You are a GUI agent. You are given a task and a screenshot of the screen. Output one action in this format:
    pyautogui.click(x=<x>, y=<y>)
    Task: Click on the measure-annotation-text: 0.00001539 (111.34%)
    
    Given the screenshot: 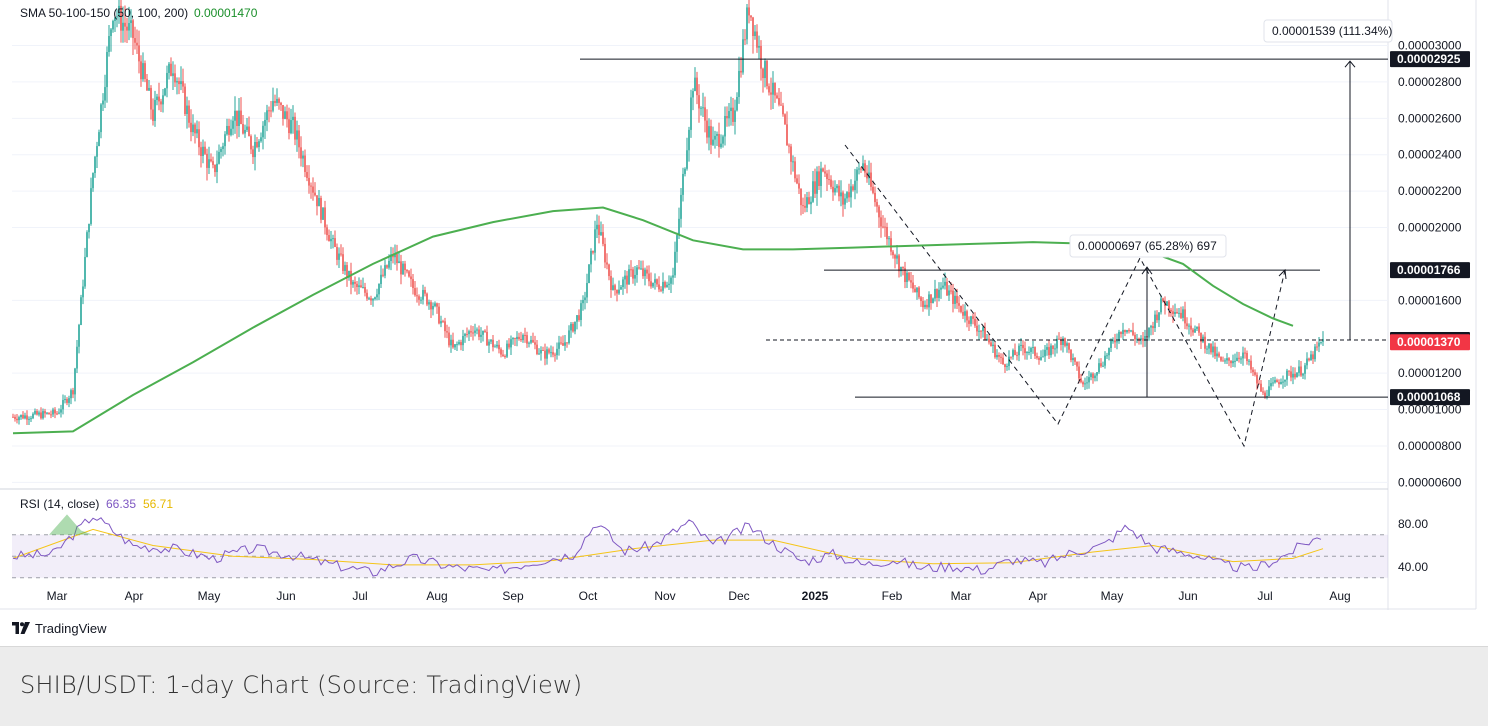 What is the action you would take?
    pyautogui.click(x=1332, y=31)
    